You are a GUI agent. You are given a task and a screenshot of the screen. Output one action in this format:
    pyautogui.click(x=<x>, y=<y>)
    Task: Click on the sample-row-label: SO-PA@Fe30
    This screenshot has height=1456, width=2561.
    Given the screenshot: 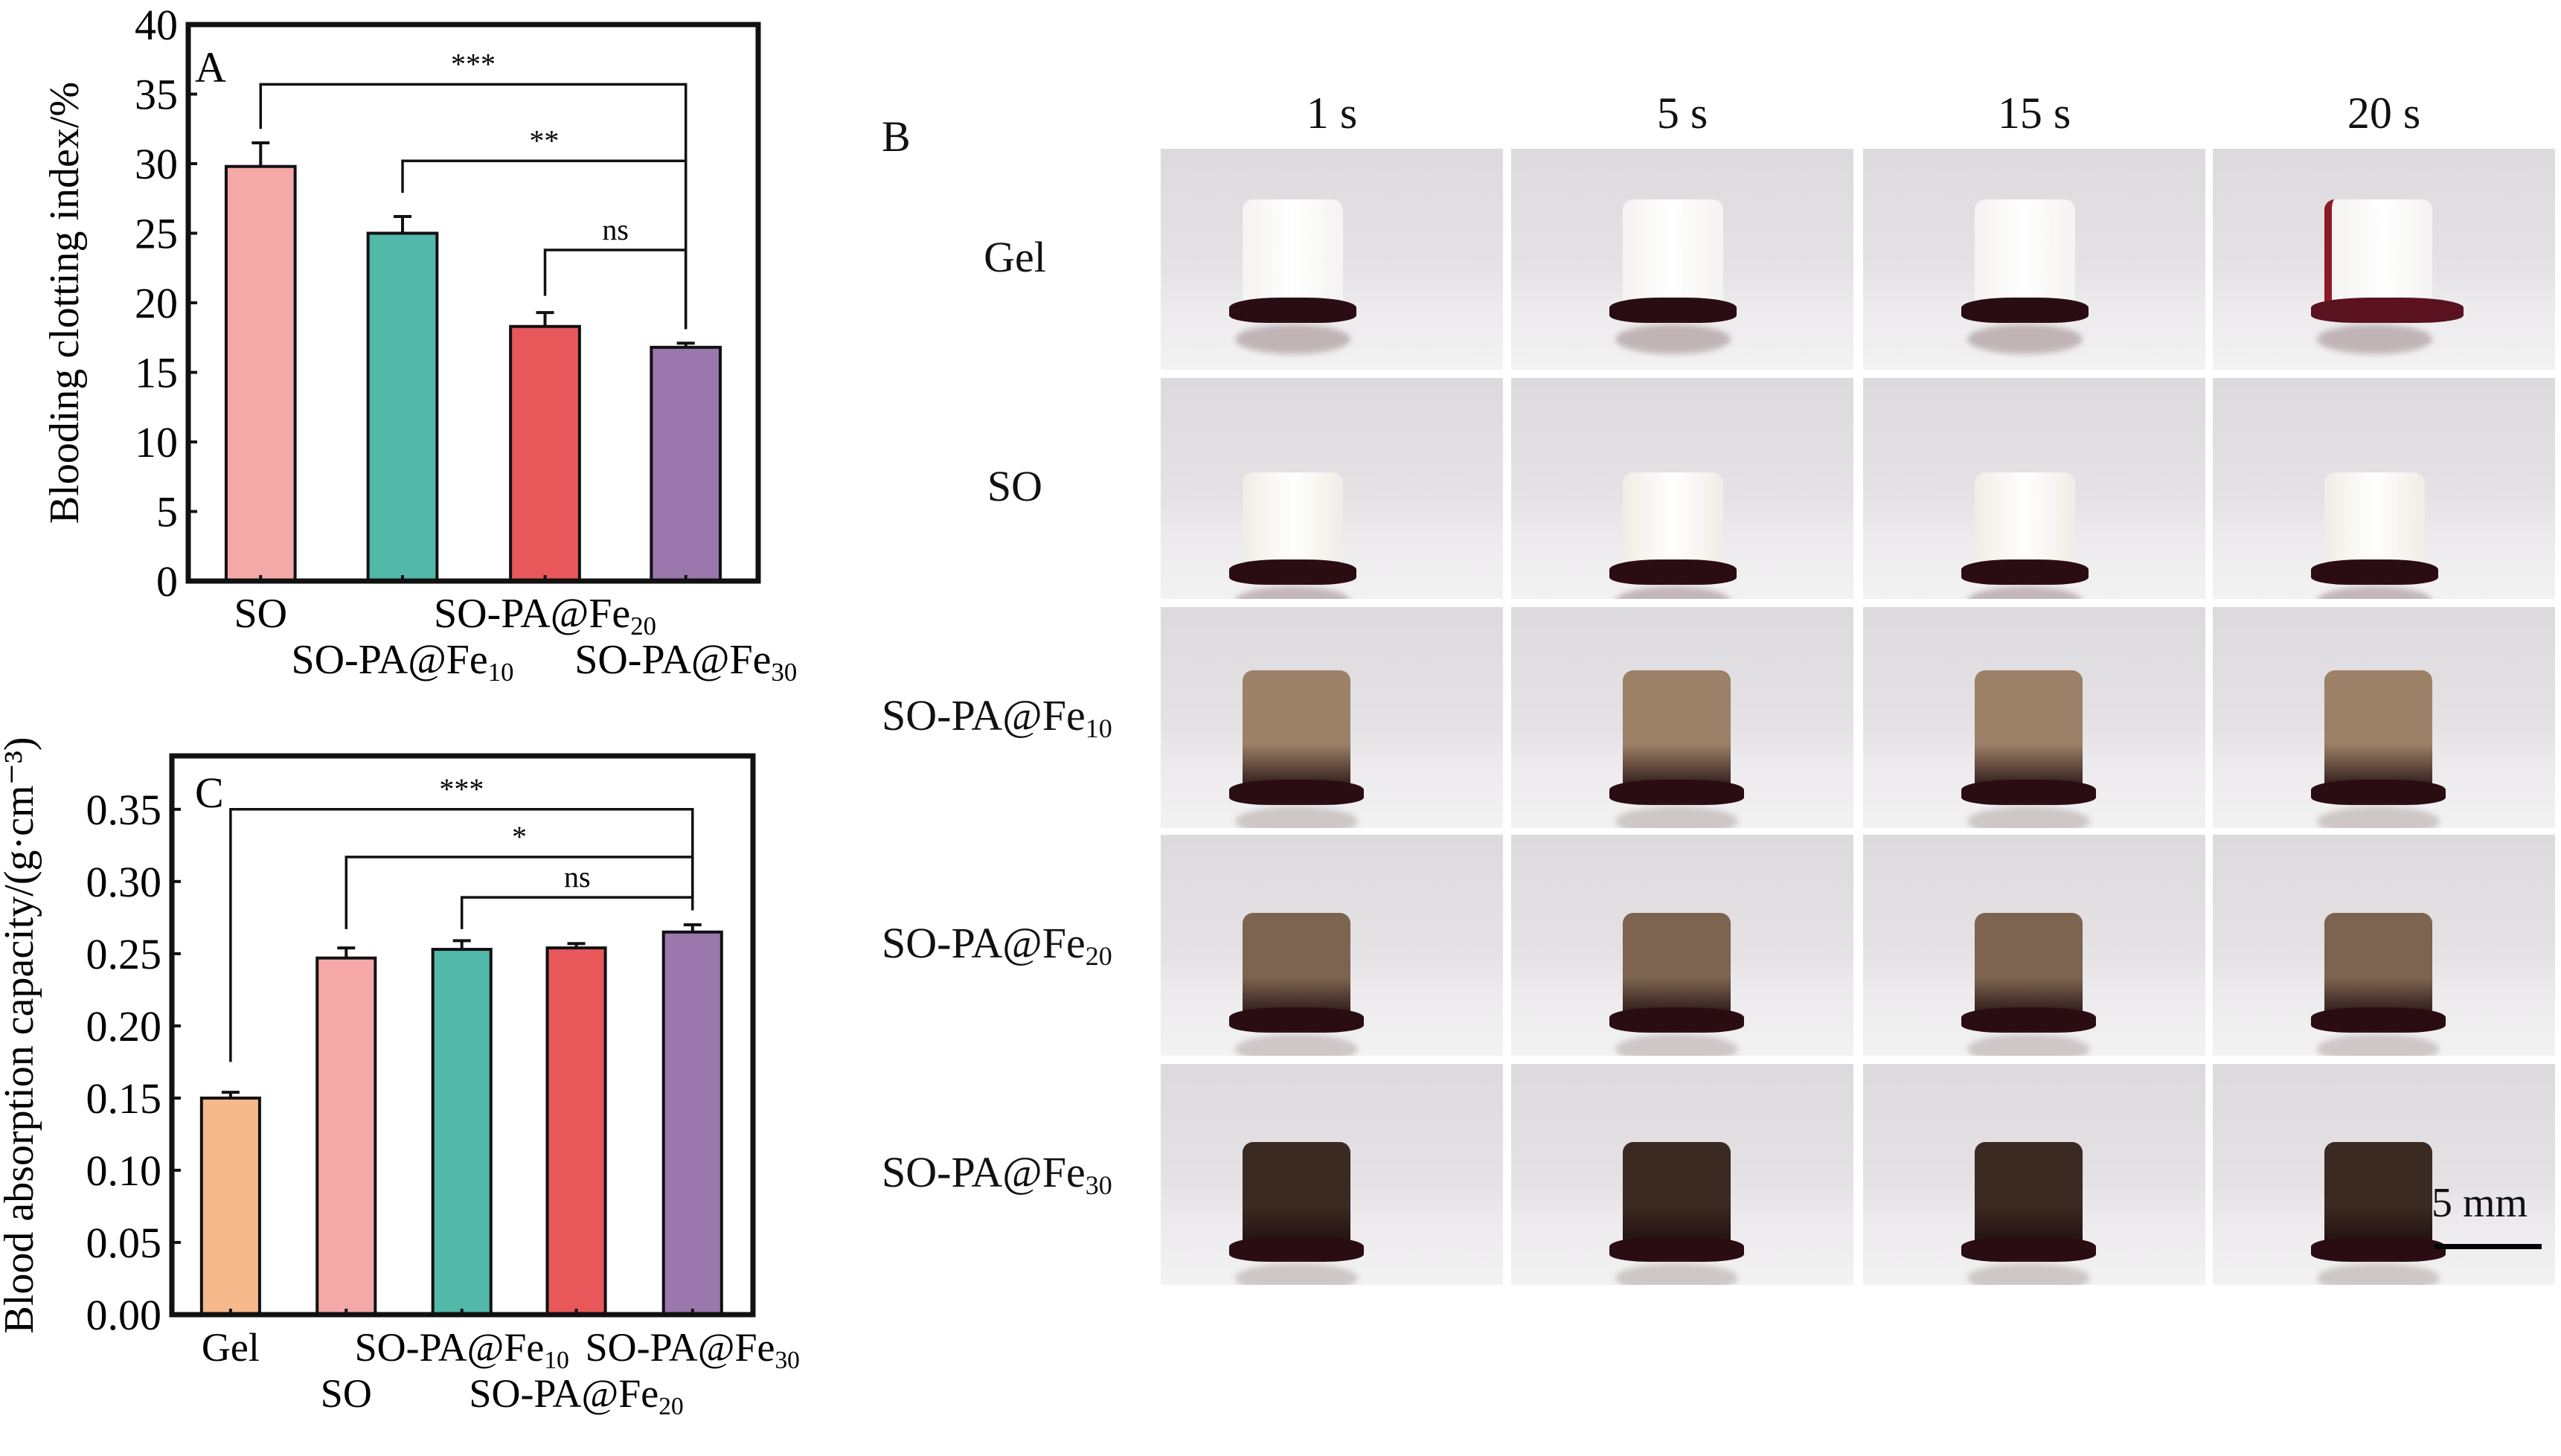 What is the action you would take?
    pyautogui.click(x=997, y=1174)
    